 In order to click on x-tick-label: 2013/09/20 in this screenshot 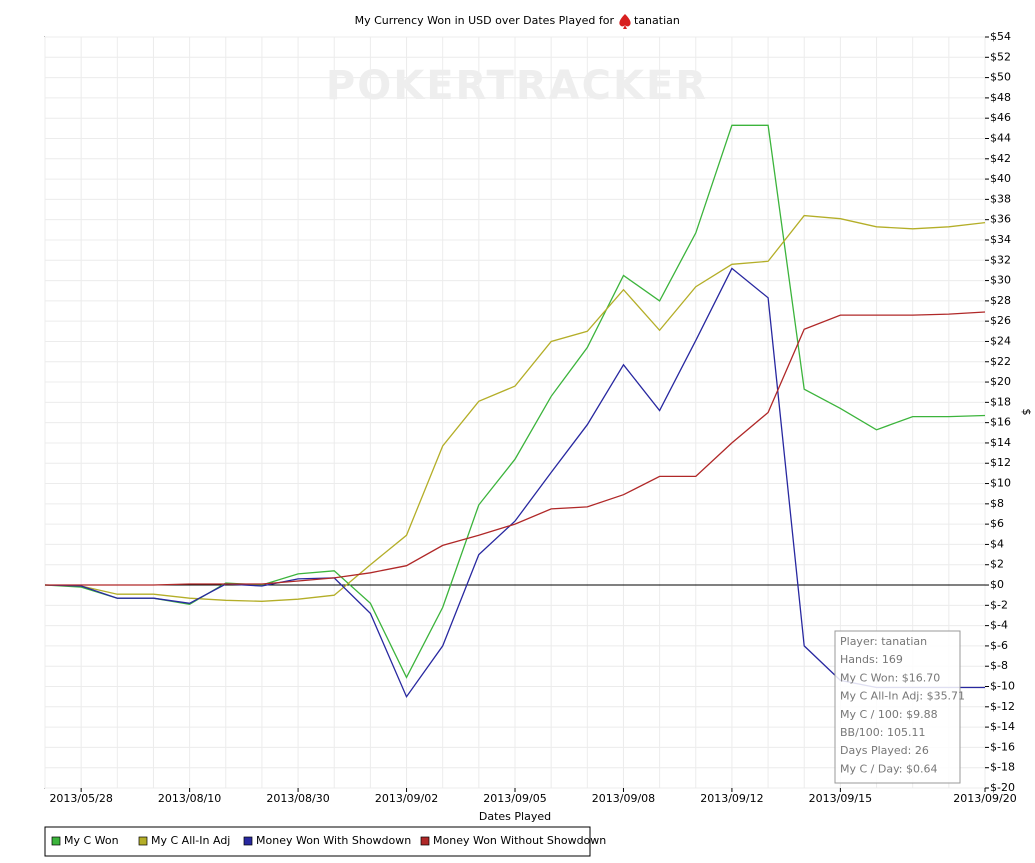, I will do `click(984, 798)`.